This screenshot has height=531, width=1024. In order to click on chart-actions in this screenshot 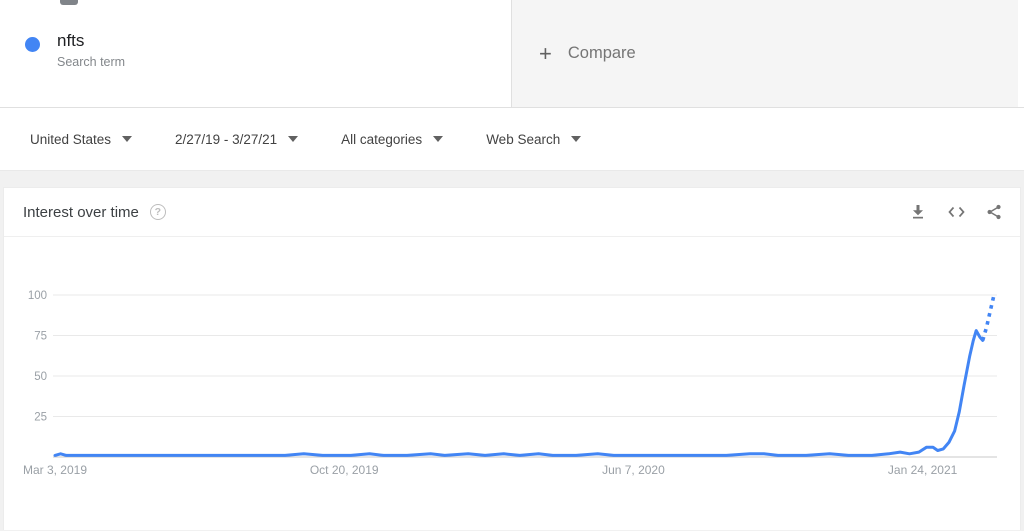, I will do `click(956, 212)`.